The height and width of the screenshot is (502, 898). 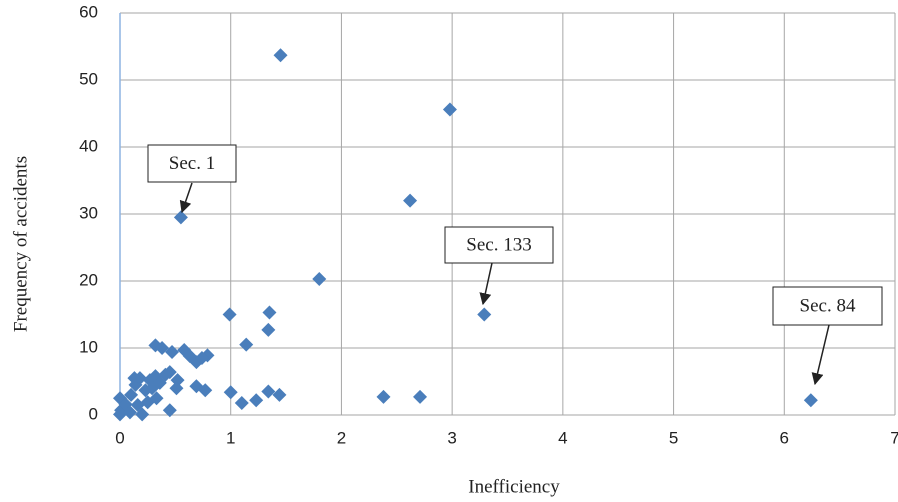 What do you see at coordinates (451, 437) in the screenshot?
I see `x-tick-label: 3` at bounding box center [451, 437].